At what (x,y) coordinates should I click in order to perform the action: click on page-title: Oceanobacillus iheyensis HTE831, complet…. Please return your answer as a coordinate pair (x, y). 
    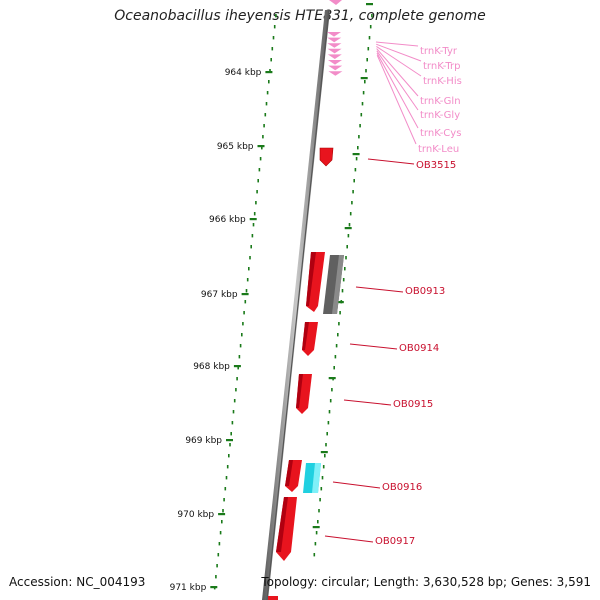
    Looking at the image, I should click on (300, 16).